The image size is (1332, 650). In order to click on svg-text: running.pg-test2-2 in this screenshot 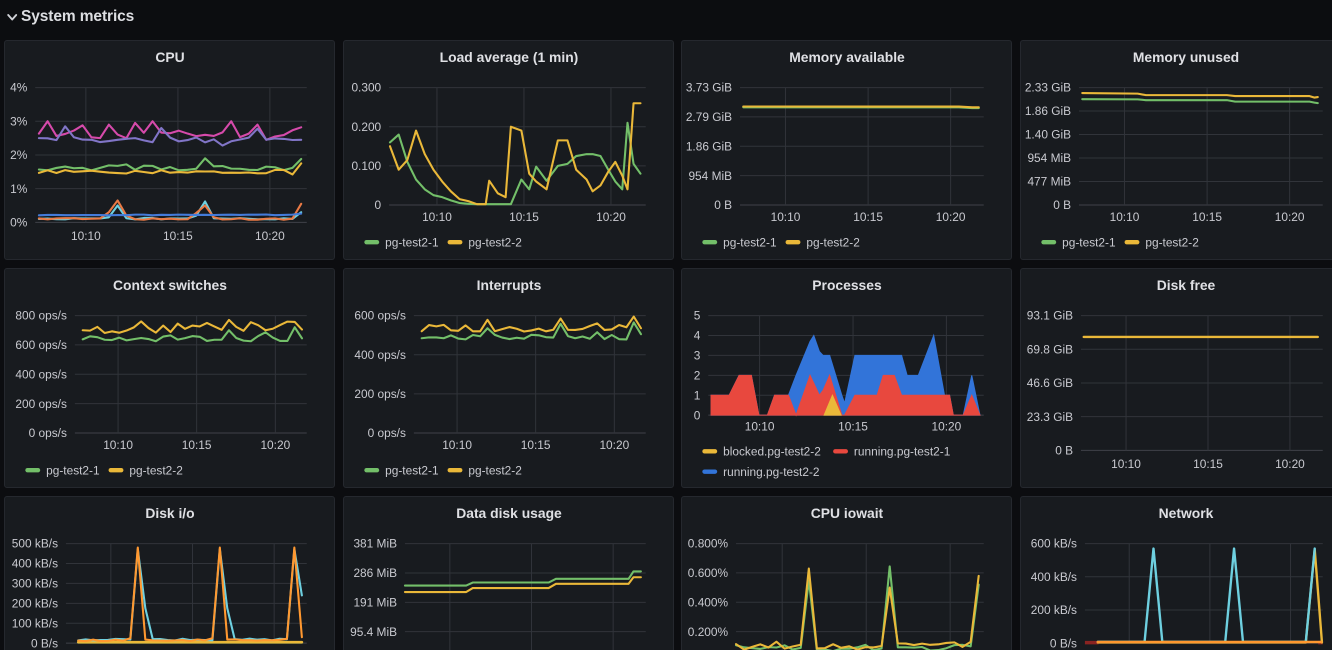, I will do `click(771, 472)`.